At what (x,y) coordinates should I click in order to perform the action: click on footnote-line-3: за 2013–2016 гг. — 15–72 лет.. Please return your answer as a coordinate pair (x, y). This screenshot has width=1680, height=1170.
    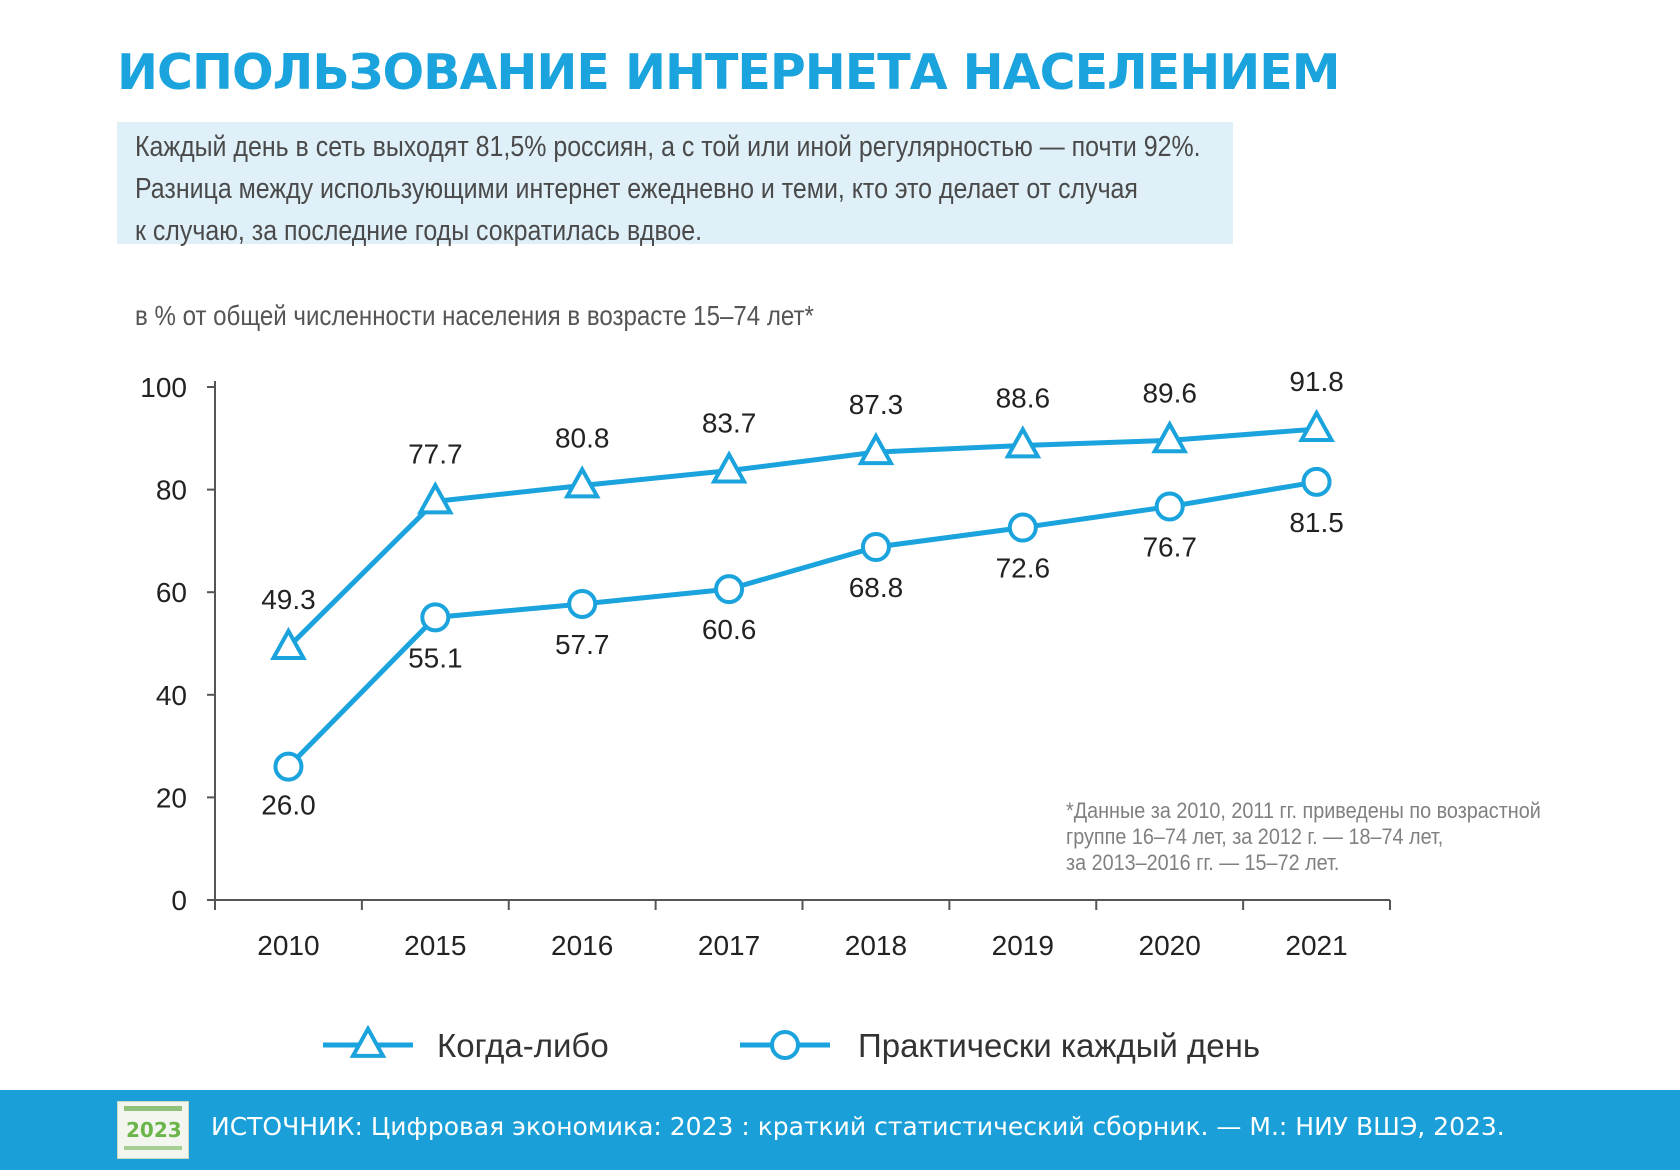
    Looking at the image, I should click on (1203, 862).